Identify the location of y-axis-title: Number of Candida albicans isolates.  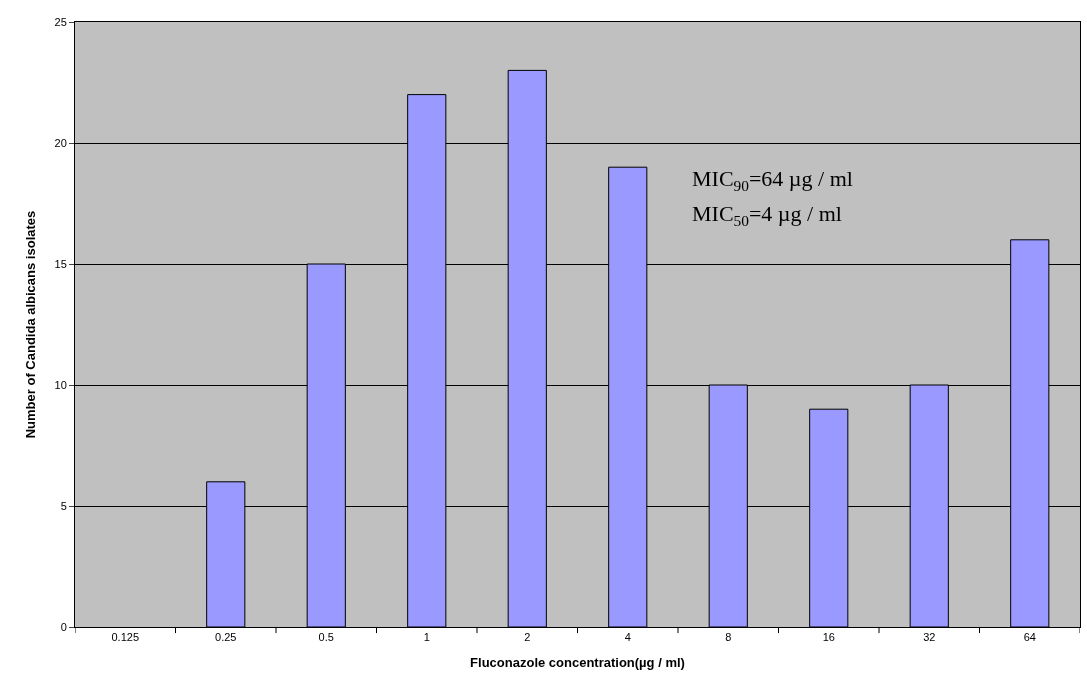
(31, 324).